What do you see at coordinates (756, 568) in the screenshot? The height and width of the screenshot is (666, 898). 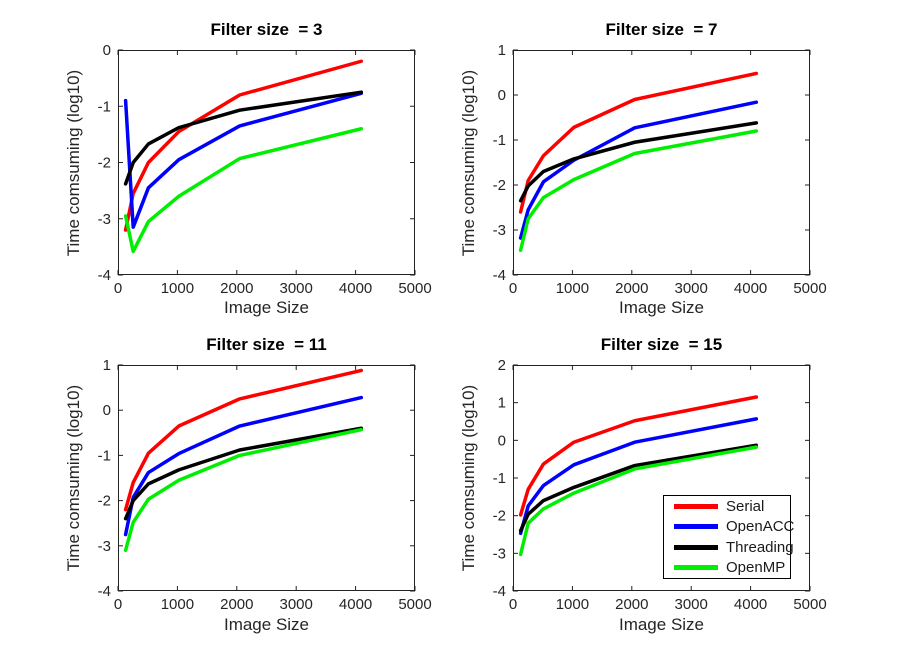 I see `legend-label-openmp: OpenMP` at bounding box center [756, 568].